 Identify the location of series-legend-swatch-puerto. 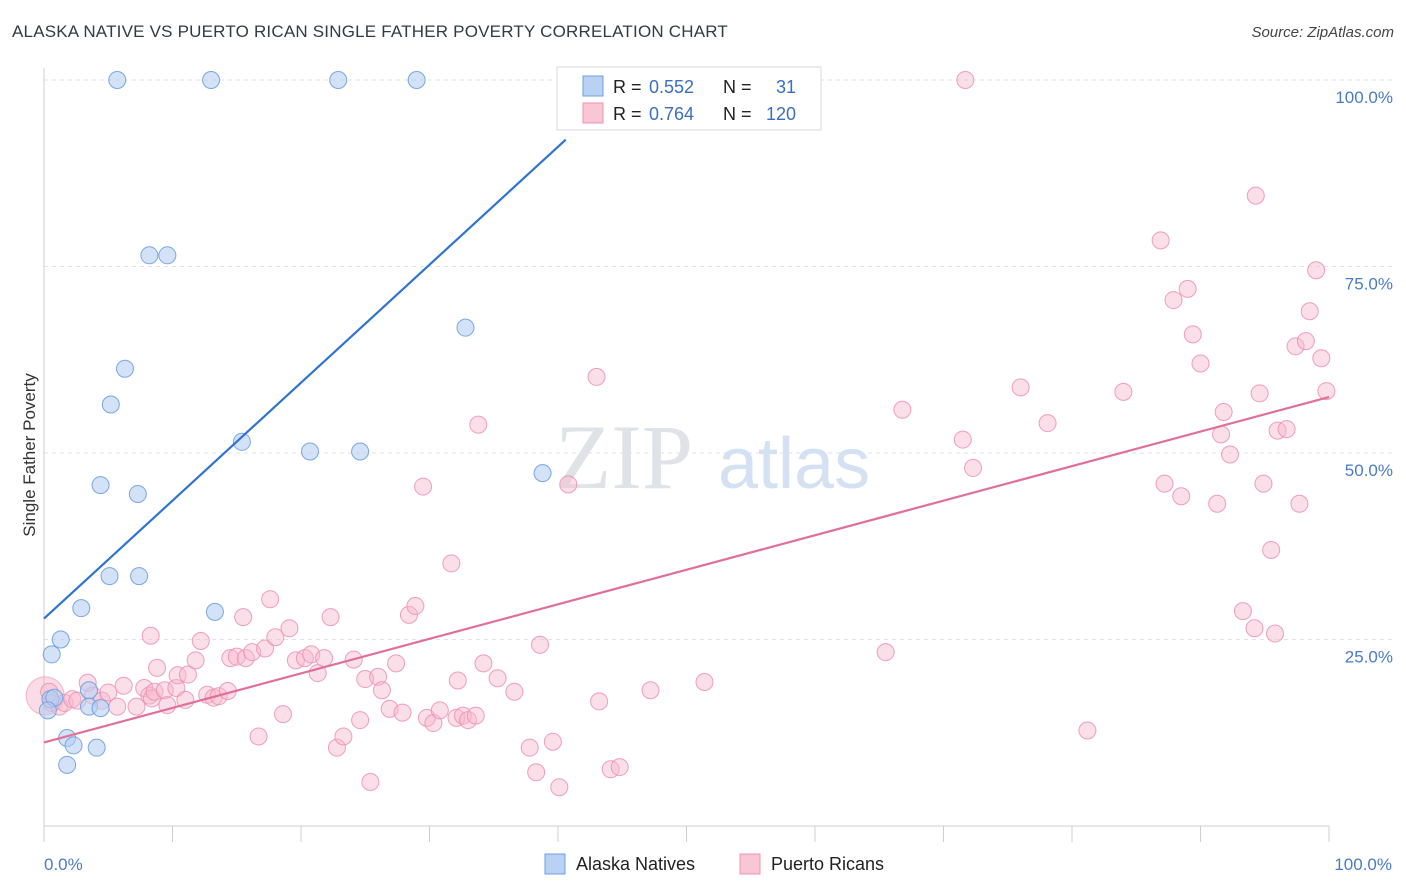
(750, 864).